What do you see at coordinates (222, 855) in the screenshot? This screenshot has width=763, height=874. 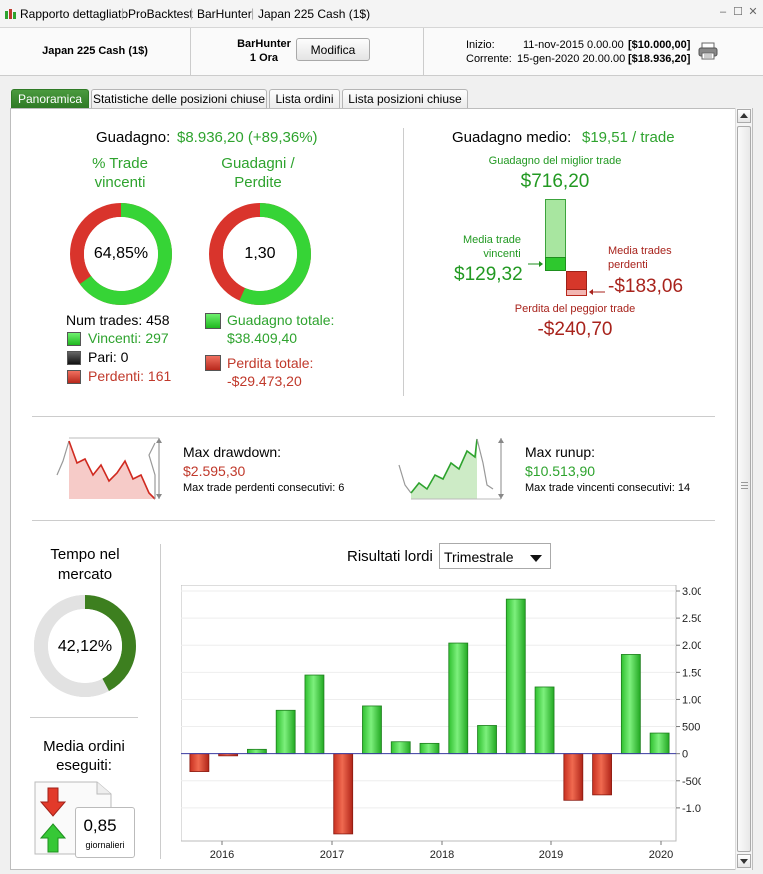 I see `x-tick-label: 2016` at bounding box center [222, 855].